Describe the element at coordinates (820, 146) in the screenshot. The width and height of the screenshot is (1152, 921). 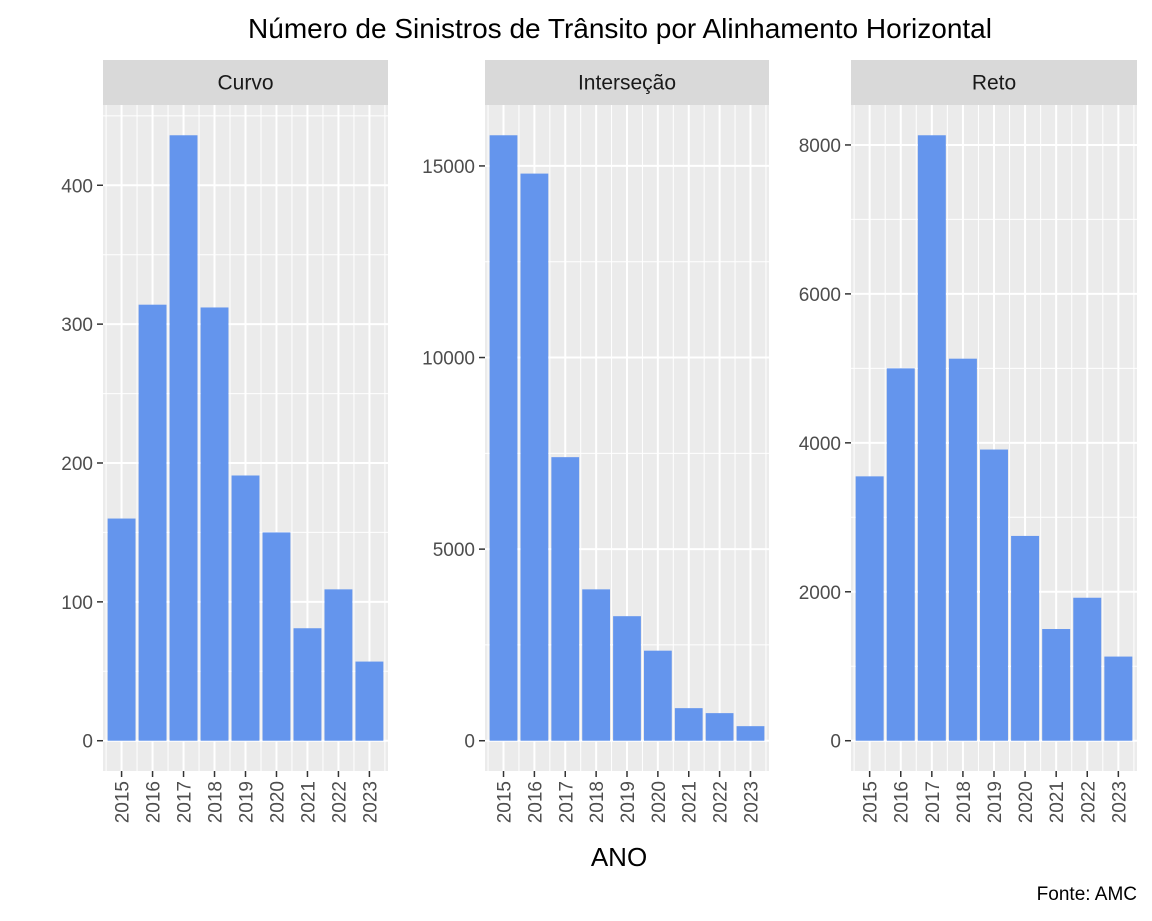
I see `y-tick-label: 8000` at that location.